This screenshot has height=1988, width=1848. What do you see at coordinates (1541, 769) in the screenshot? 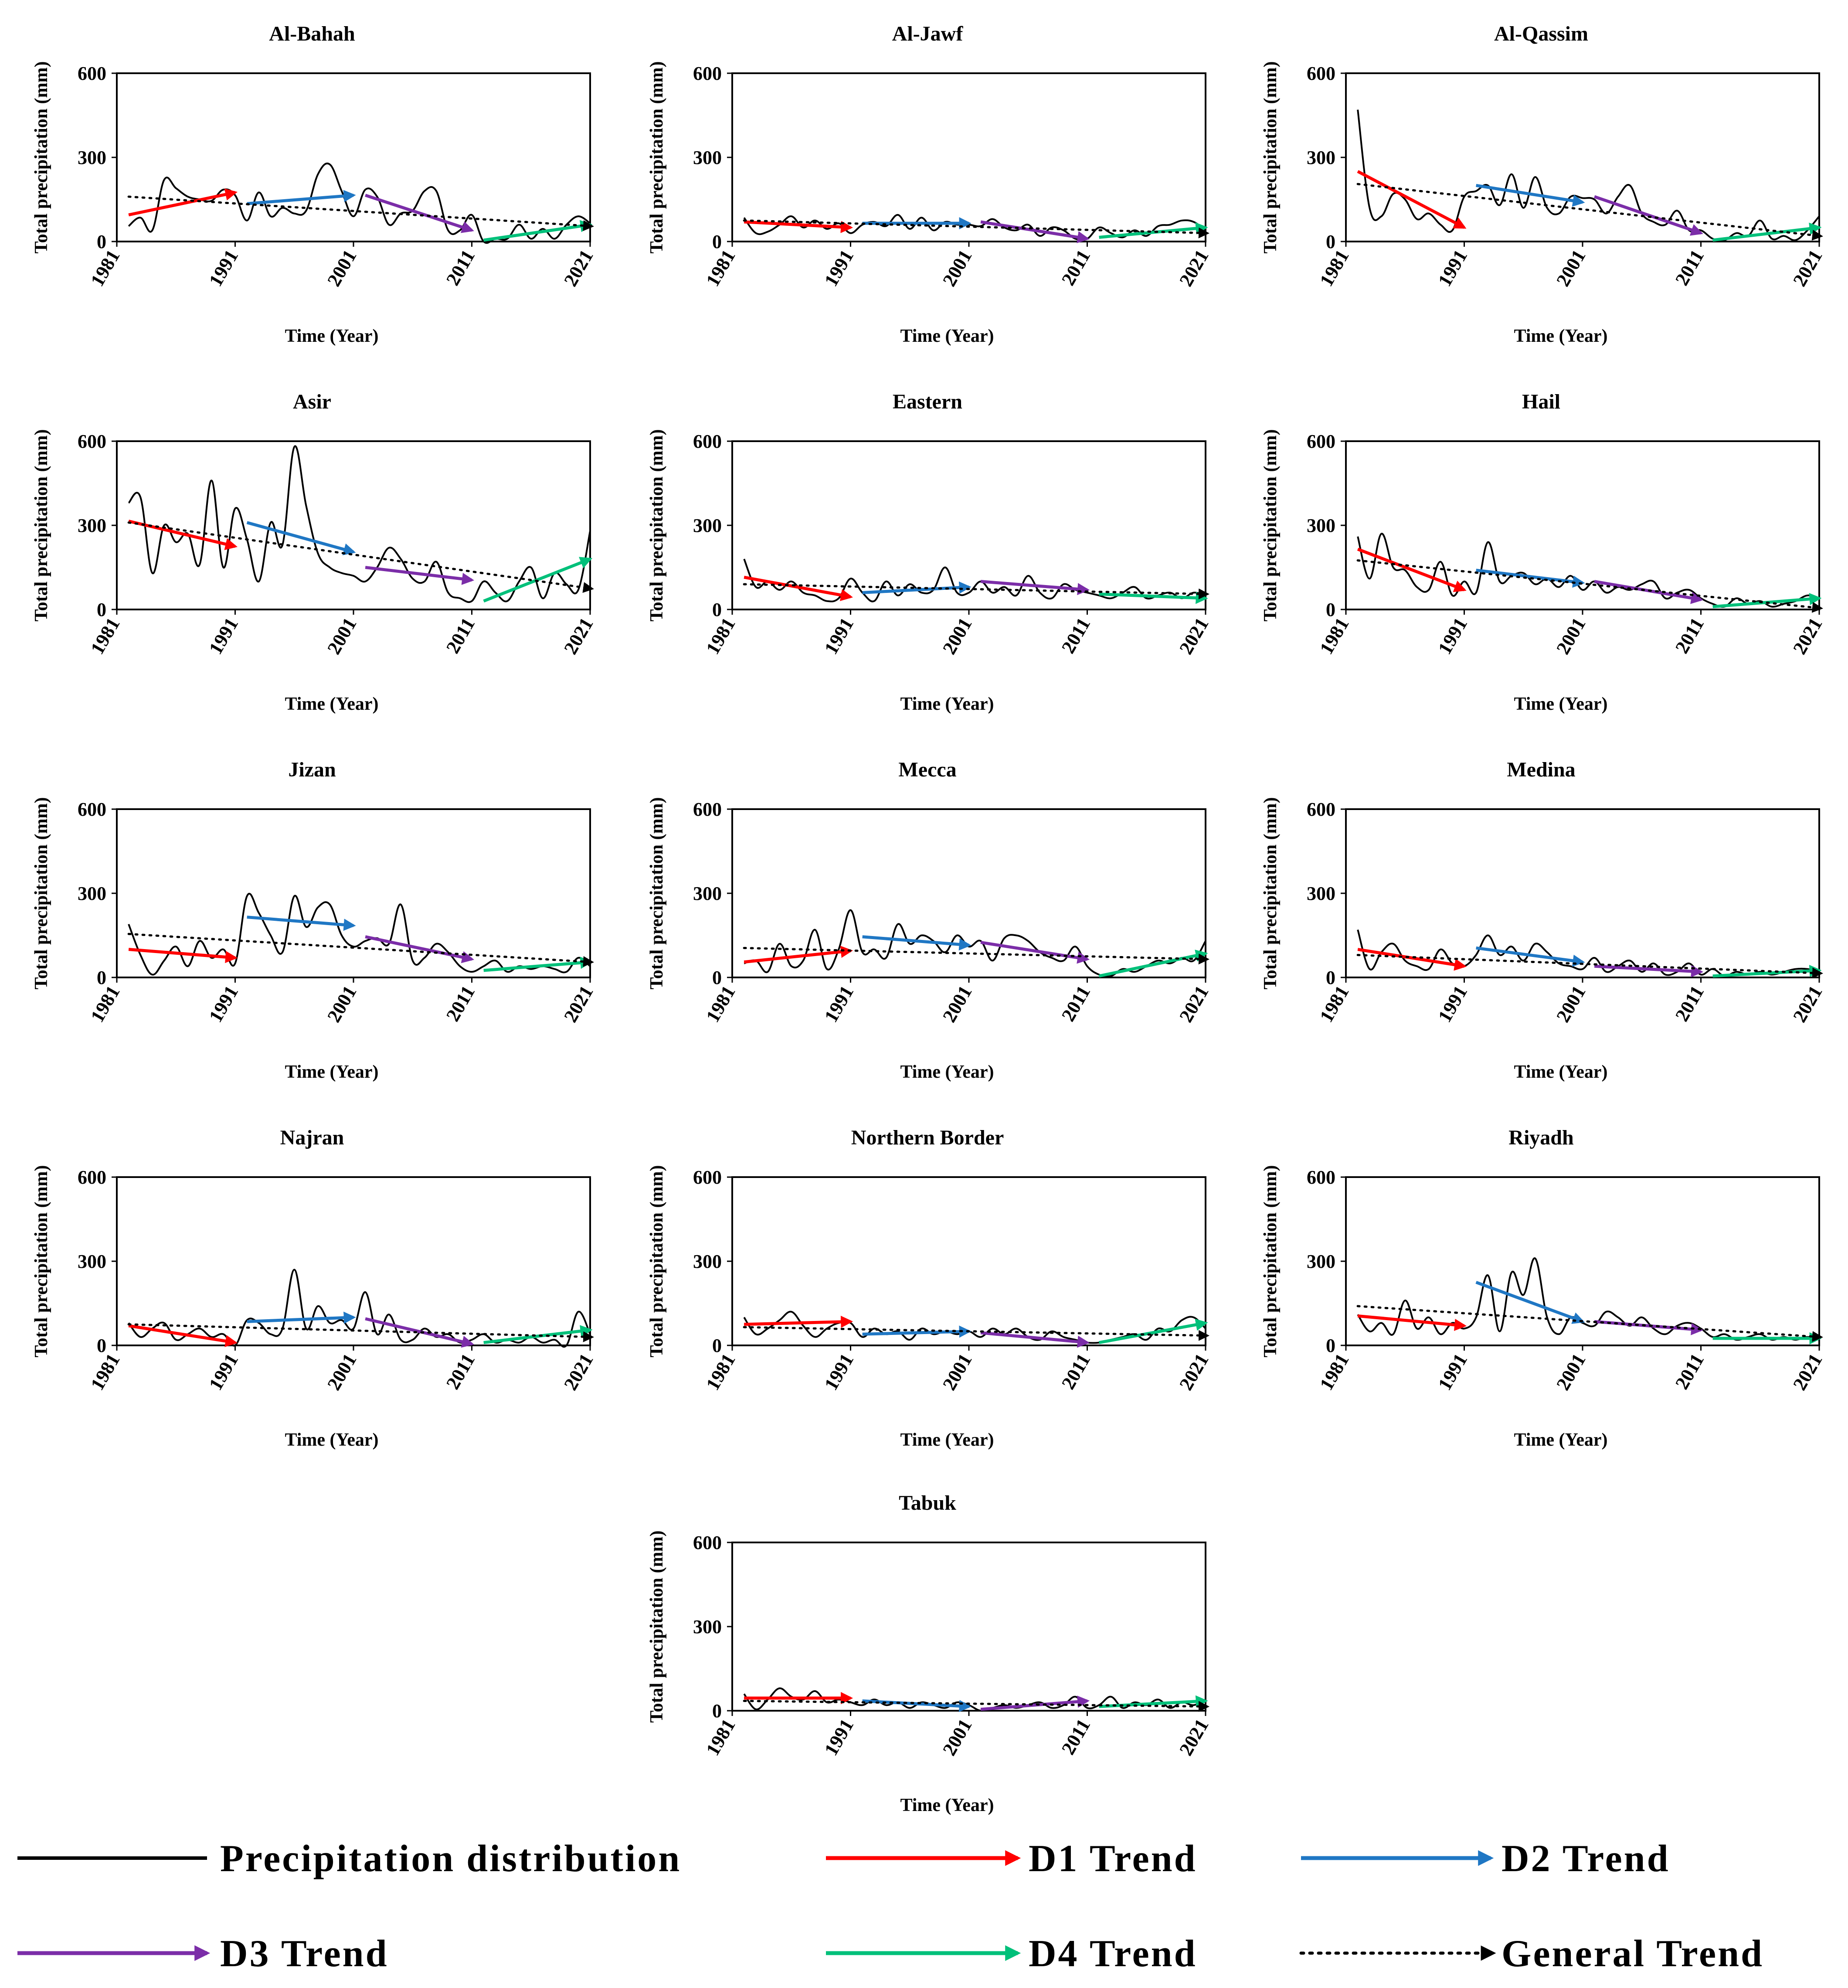
I see `chart-title: Medina` at bounding box center [1541, 769].